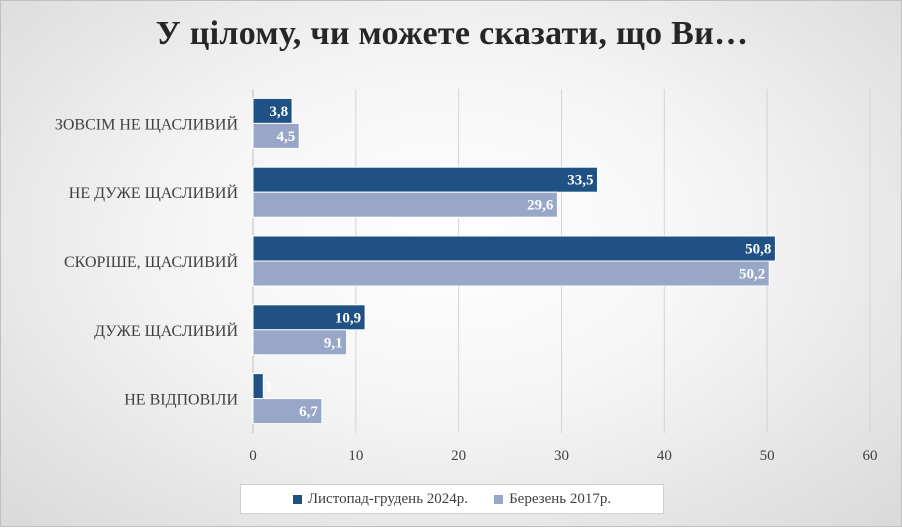 This screenshot has height=528, width=902. Describe the element at coordinates (348, 318) in the screenshot. I see `data-label-s0-c3: 10,9` at that location.